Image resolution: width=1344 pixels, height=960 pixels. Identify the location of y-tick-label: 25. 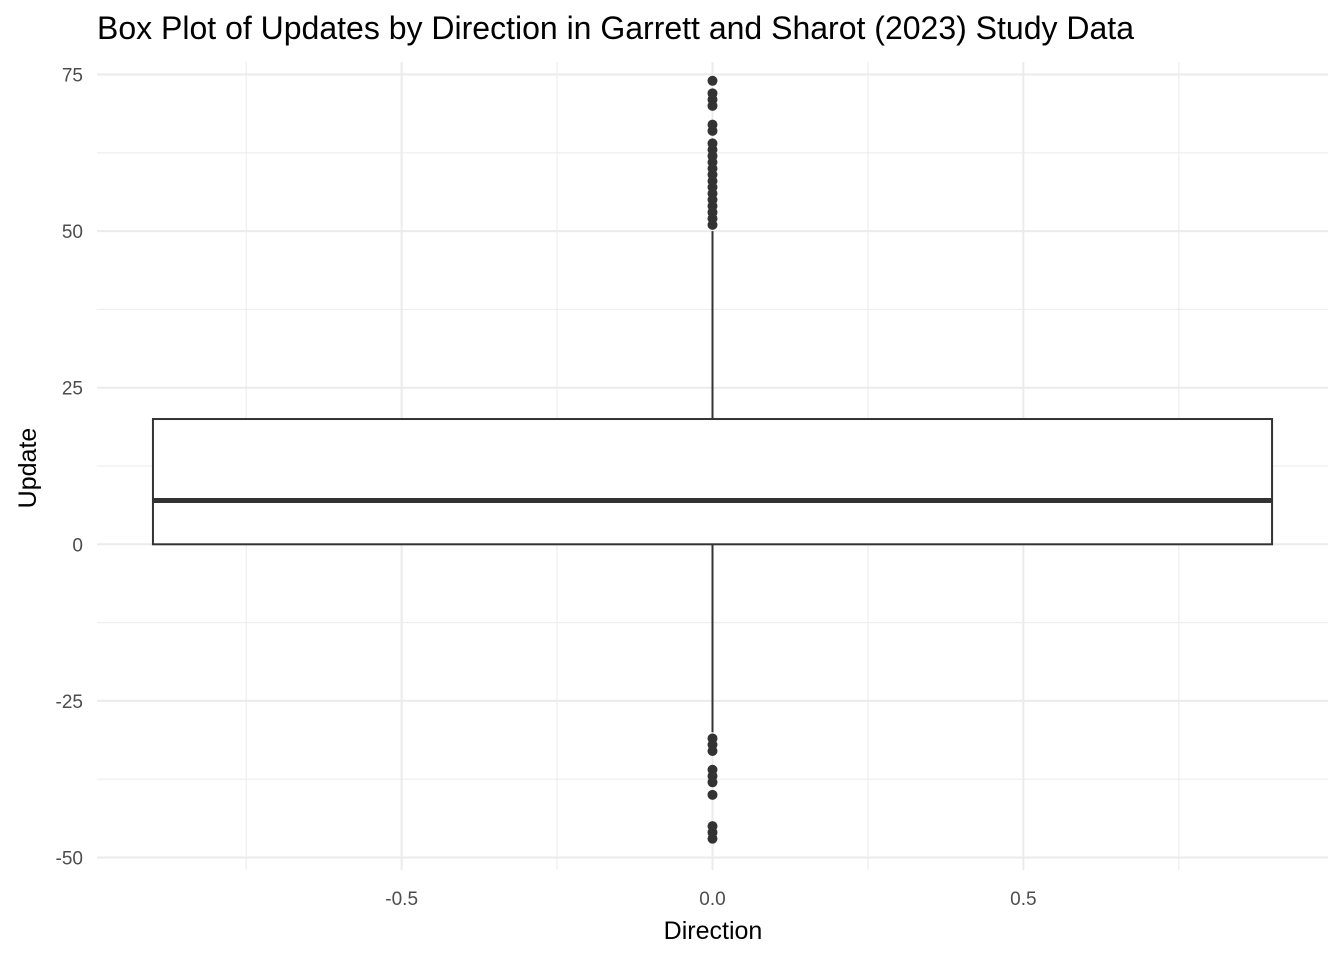
(72, 389).